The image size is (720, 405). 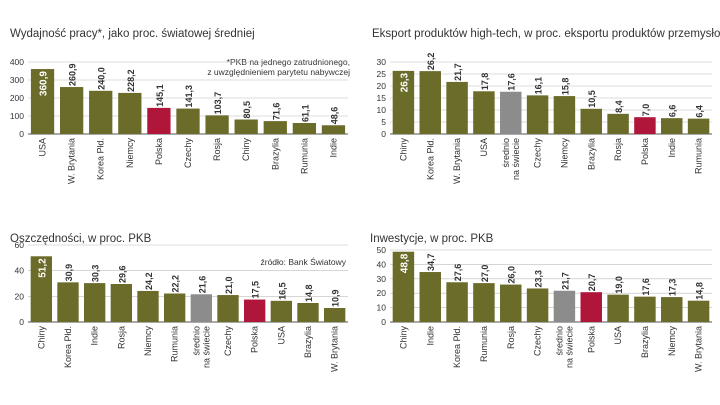 I want to click on value-label: 17,6, so click(x=646, y=287).